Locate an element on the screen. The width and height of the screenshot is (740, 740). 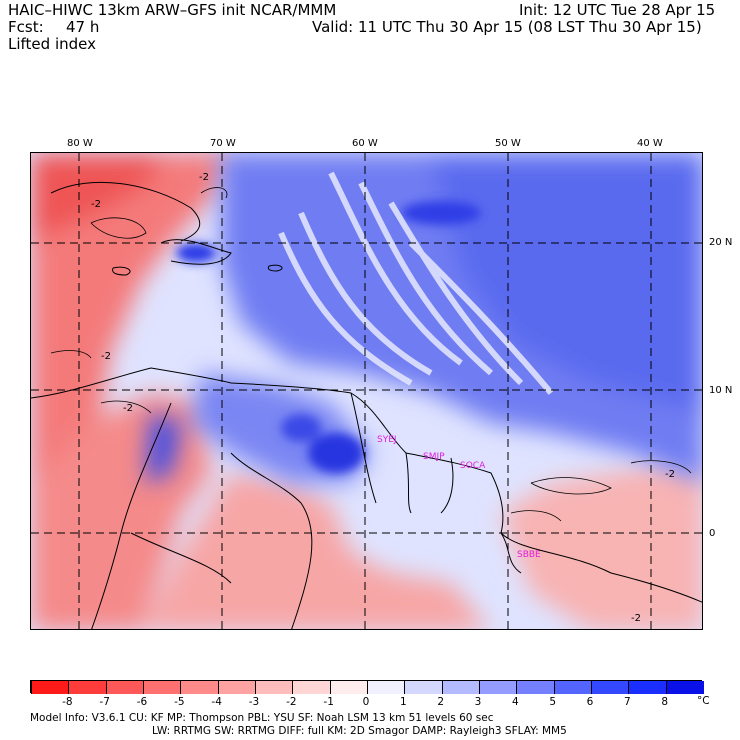
colorbar-tick-label: 5 is located at coordinates (552, 702).